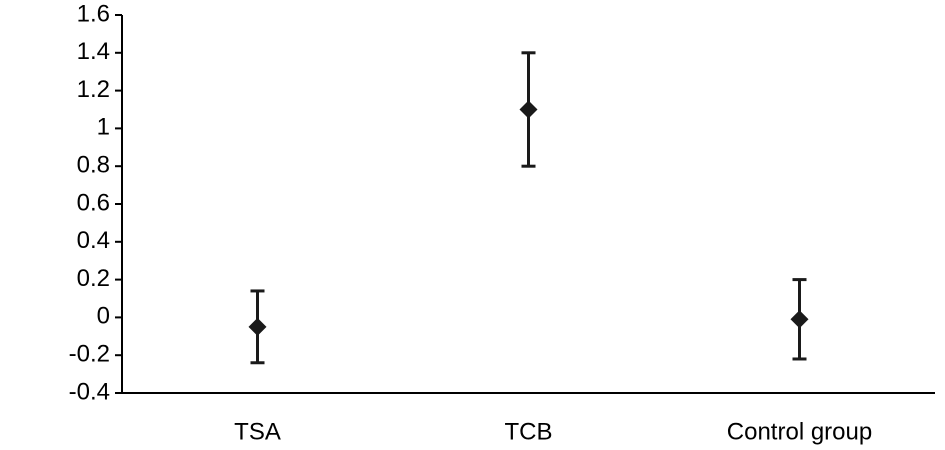 The height and width of the screenshot is (450, 945). I want to click on x-tick-label: Control group, so click(799, 431).